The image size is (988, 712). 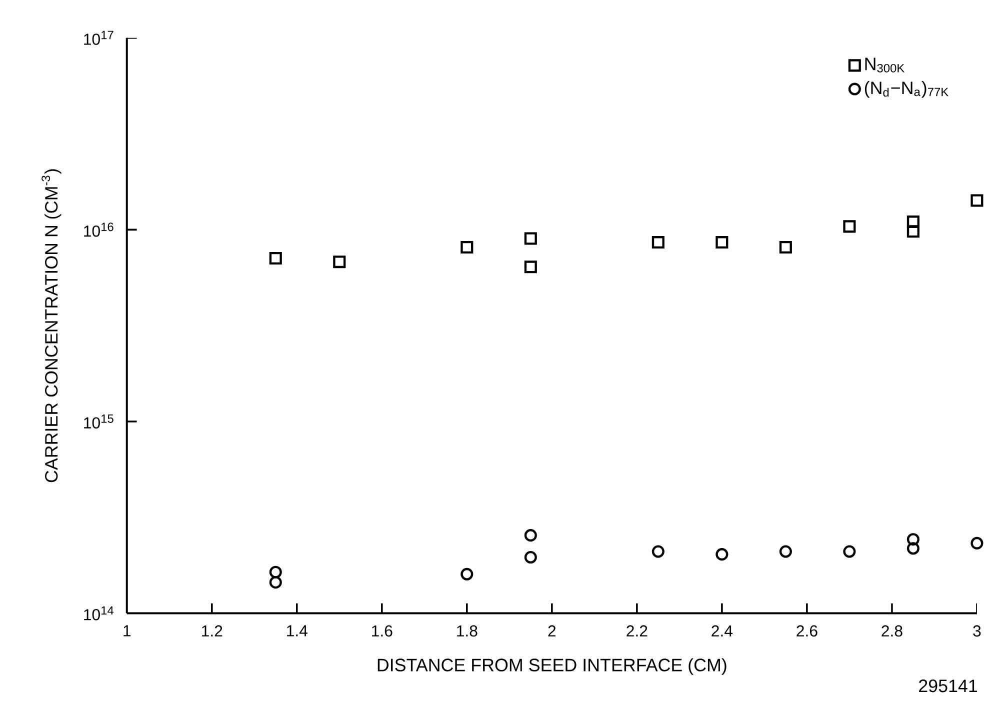 I want to click on x-tick-label: 2.2, so click(x=637, y=630).